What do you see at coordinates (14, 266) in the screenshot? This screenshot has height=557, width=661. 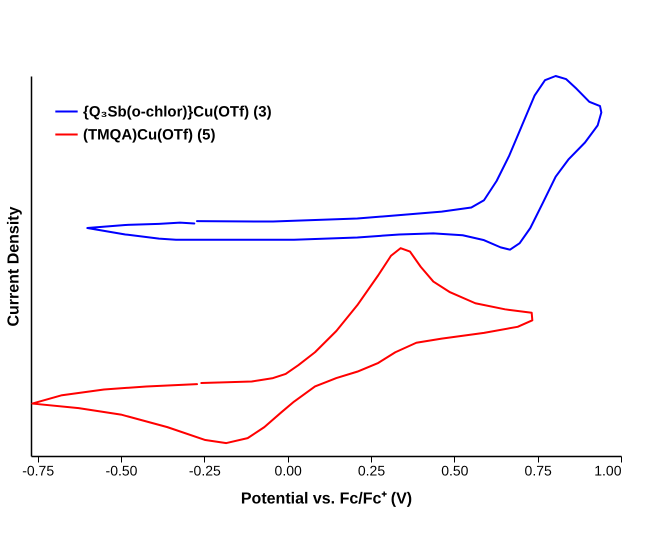 I see `y-axis-title: Current Density` at bounding box center [14, 266].